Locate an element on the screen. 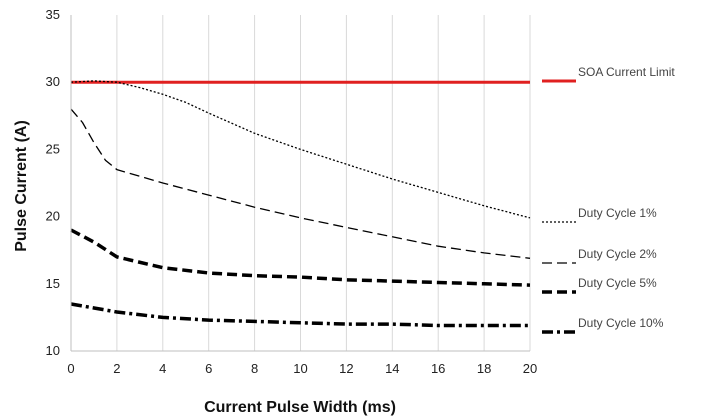  x-tick-label: 18 is located at coordinates (484, 368).